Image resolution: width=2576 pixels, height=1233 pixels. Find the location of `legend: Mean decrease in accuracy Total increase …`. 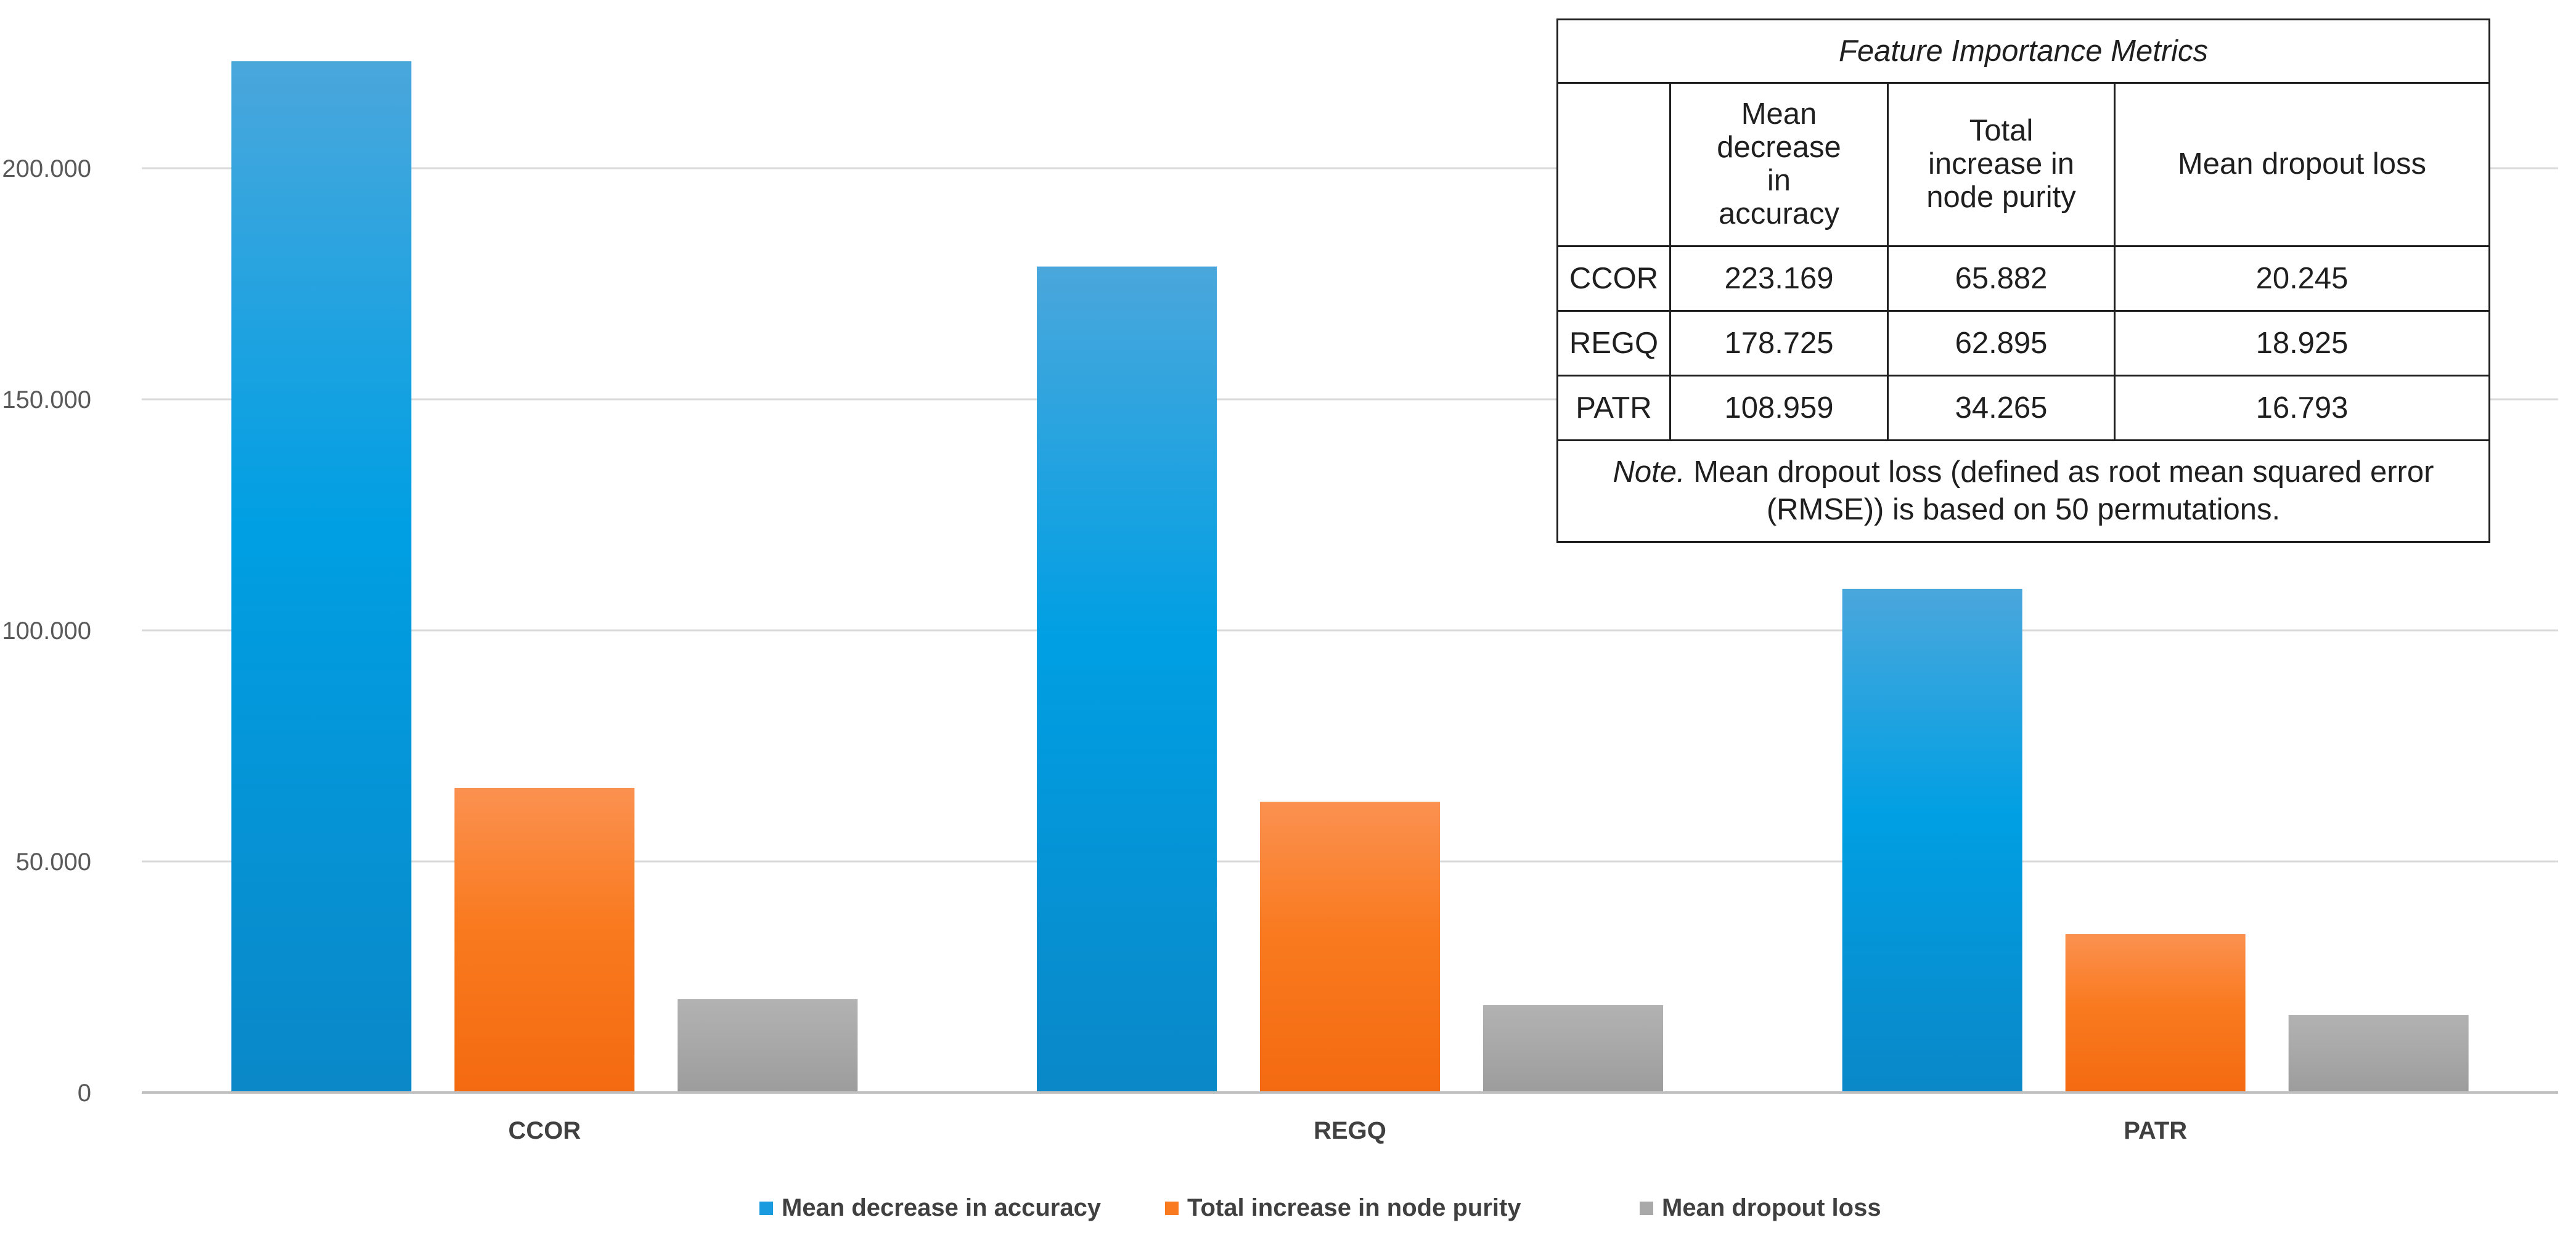

legend: Mean decrease in accuracy Total increase … is located at coordinates (1320, 1207).